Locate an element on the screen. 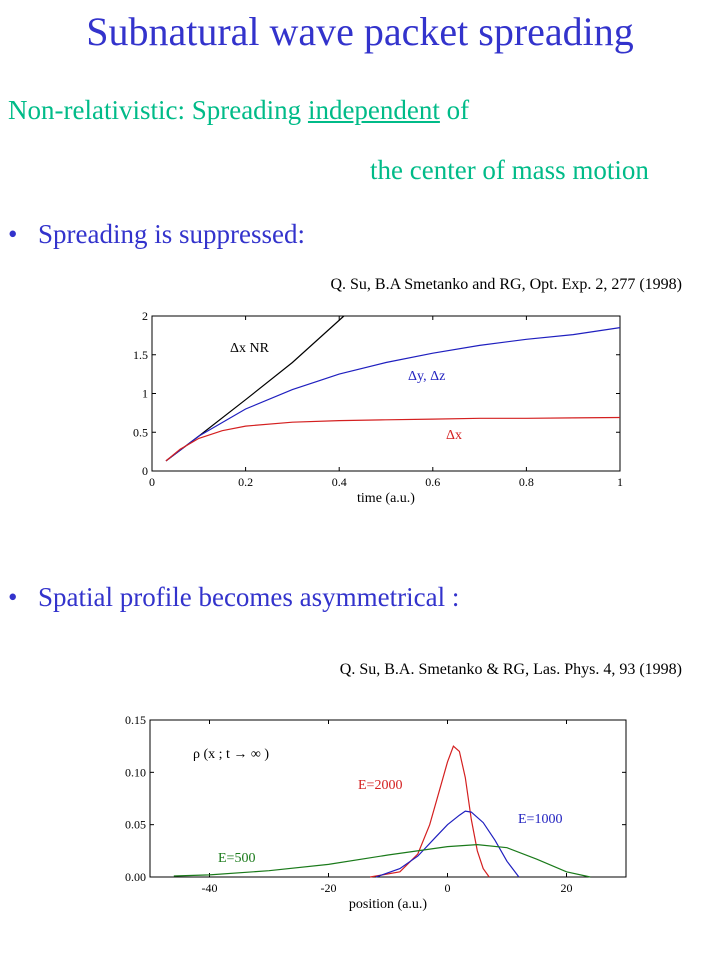 The height and width of the screenshot is (960, 720). y-tick-label: 0 is located at coordinates (145, 471).